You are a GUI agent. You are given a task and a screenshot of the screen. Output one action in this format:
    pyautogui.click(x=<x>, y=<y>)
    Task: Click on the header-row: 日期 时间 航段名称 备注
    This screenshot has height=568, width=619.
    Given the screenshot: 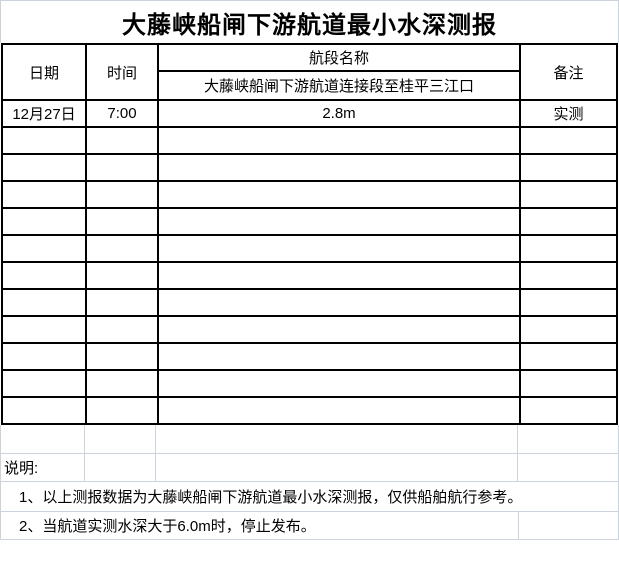 What is the action you would take?
    pyautogui.click(x=309, y=72)
    